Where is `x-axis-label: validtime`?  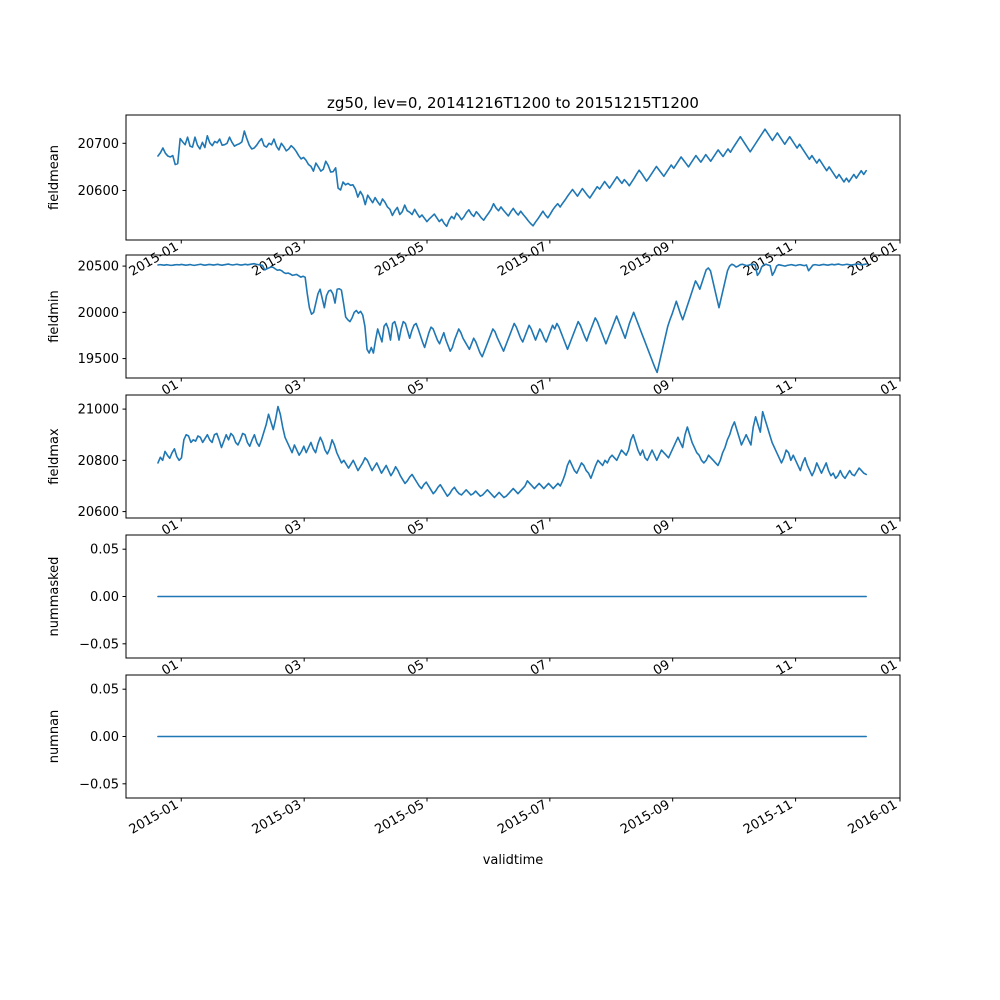
x-axis-label: validtime is located at coordinates (513, 860).